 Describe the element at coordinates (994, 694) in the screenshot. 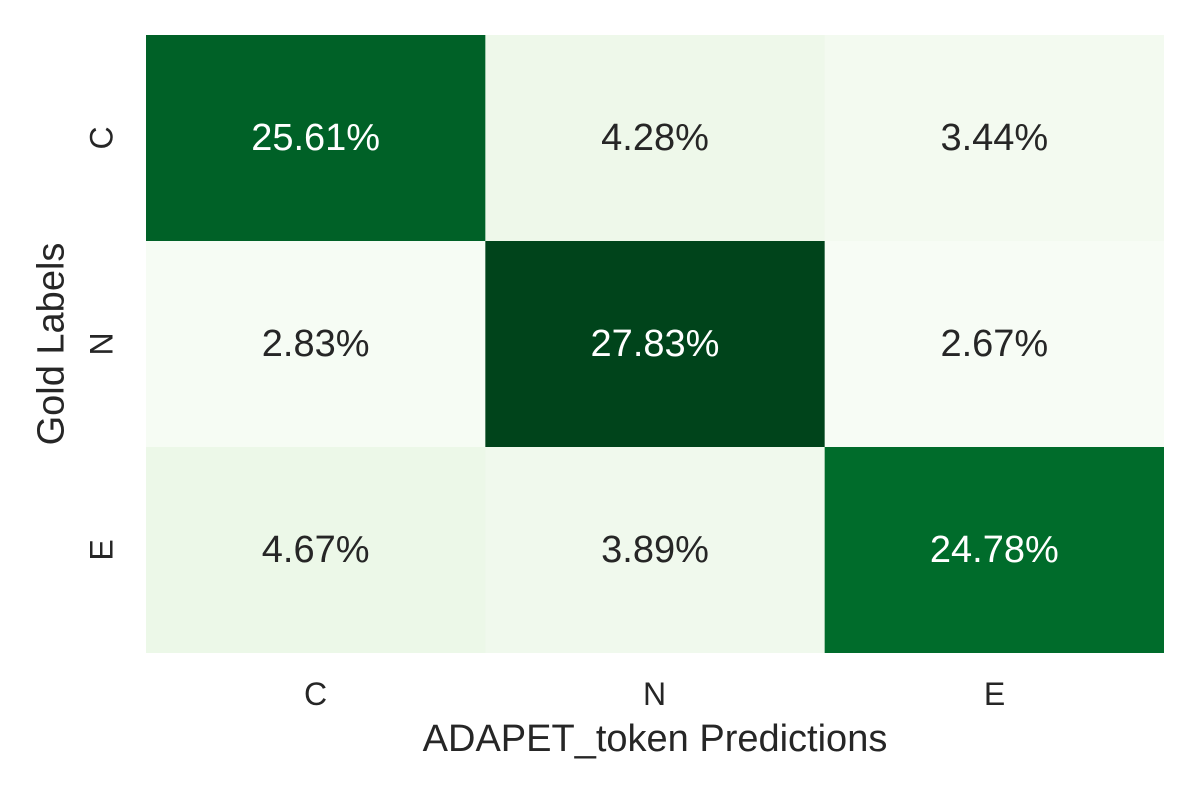

I see `x-tick-label: E` at that location.